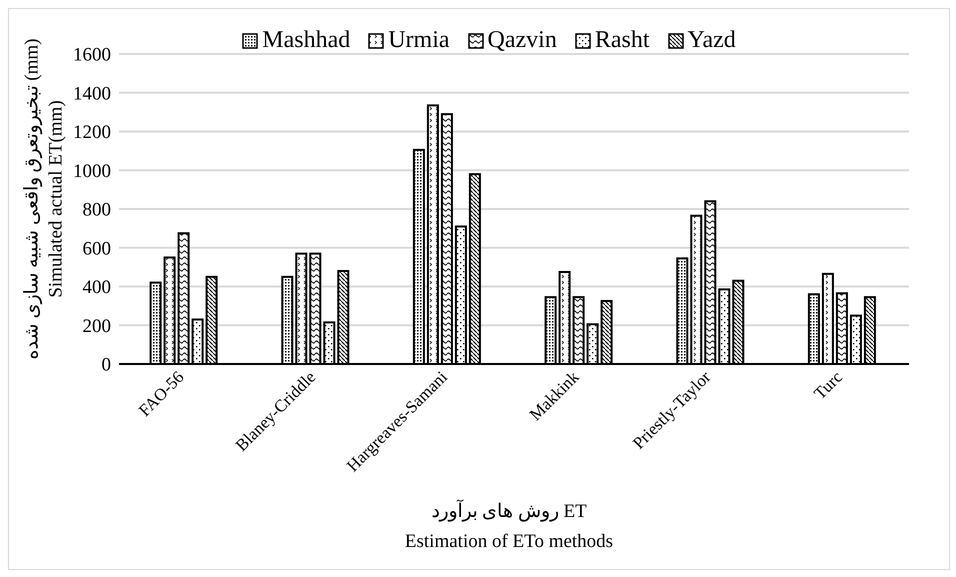  Describe the element at coordinates (306, 40) in the screenshot. I see `legend-label: Mashhad` at that location.